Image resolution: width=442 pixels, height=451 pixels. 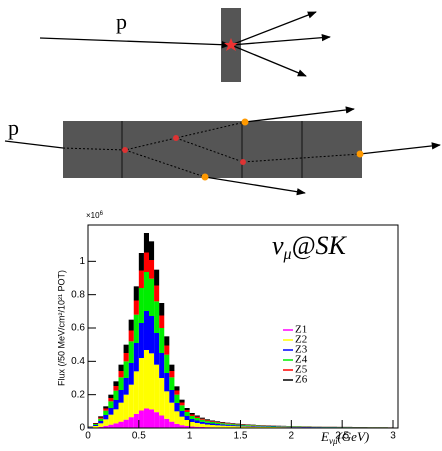 I want to click on proton-label: p, so click(x=121, y=21).